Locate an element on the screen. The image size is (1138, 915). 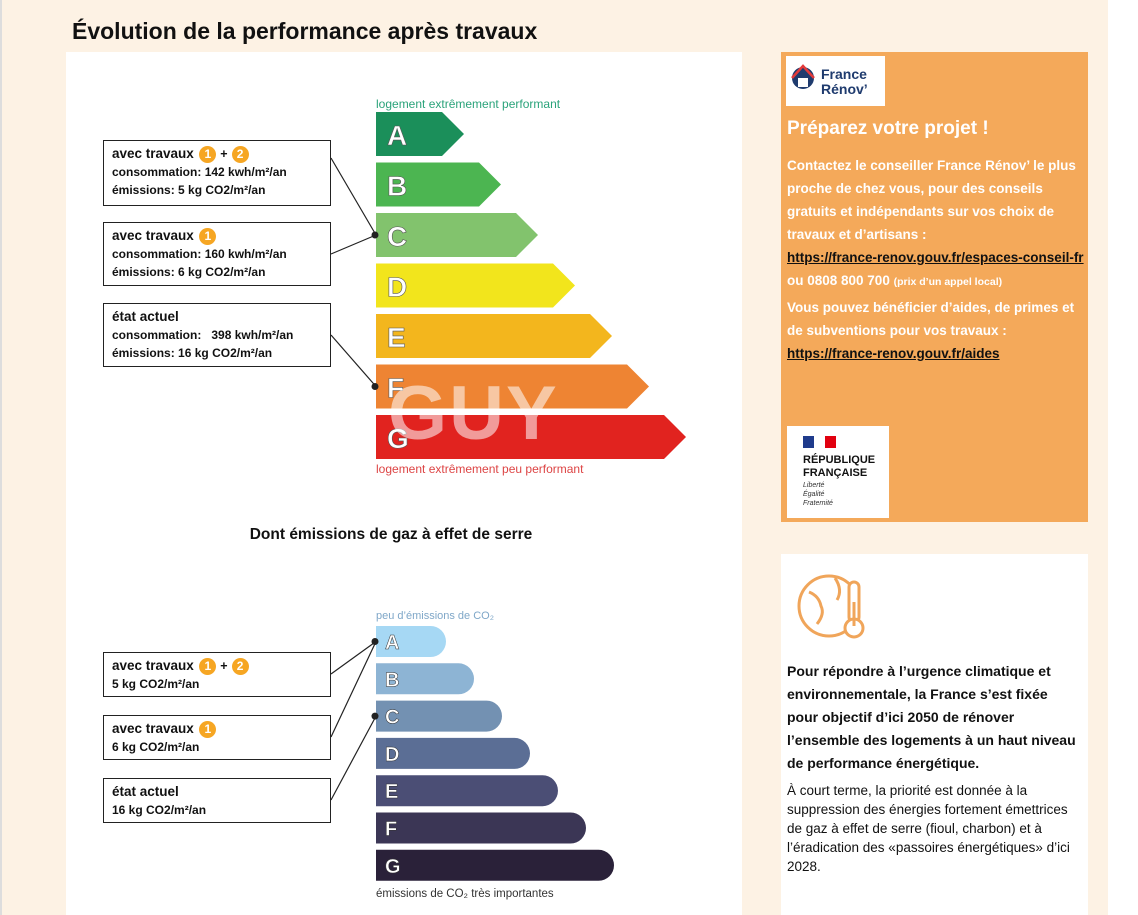
ghg-class-b-bar is located at coordinates (425, 679).